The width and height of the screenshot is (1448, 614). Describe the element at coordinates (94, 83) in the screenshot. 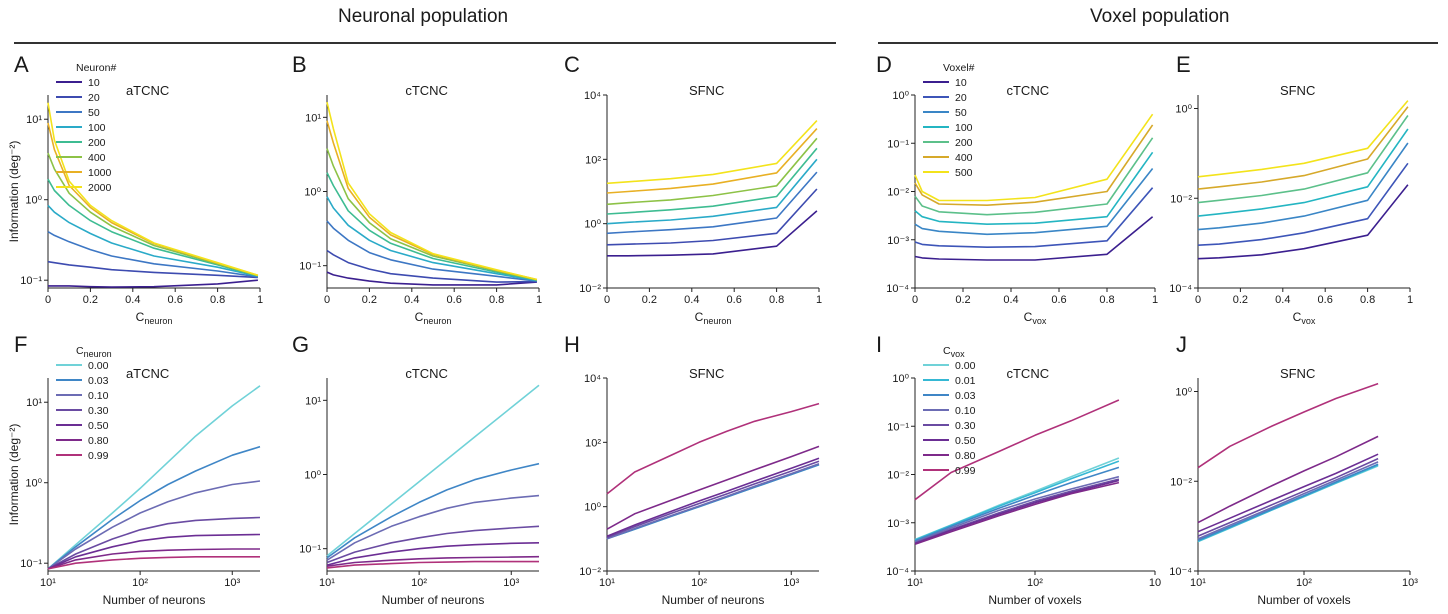

I see `legend-entry: 10` at that location.